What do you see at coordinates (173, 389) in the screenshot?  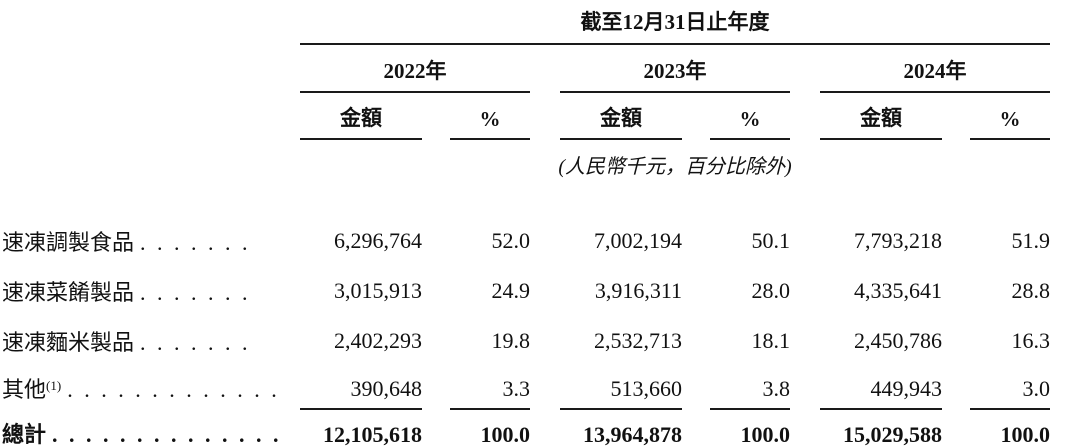 I see `leader-dots: . . . . . . . . . . . . .` at bounding box center [173, 389].